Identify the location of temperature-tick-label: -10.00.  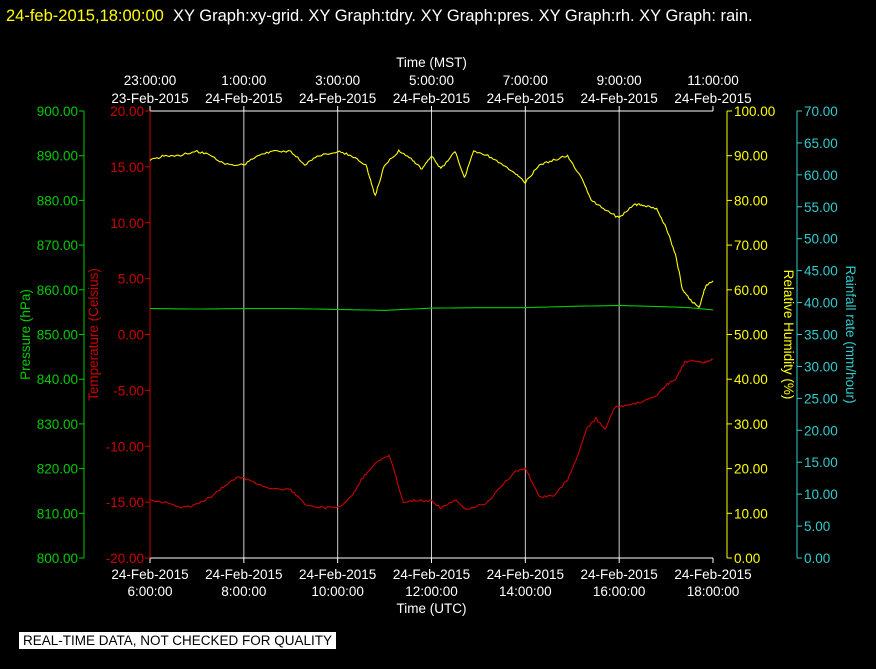
(125, 446).